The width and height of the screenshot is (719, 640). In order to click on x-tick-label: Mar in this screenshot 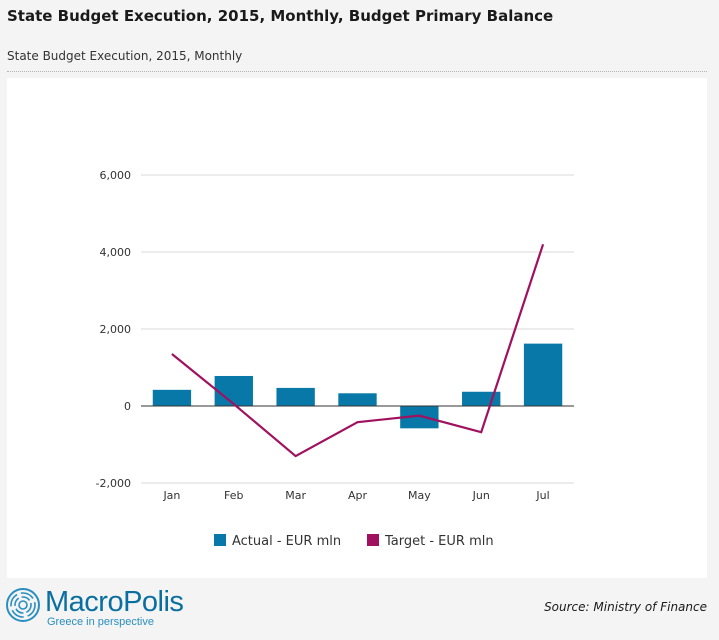, I will do `click(295, 495)`.